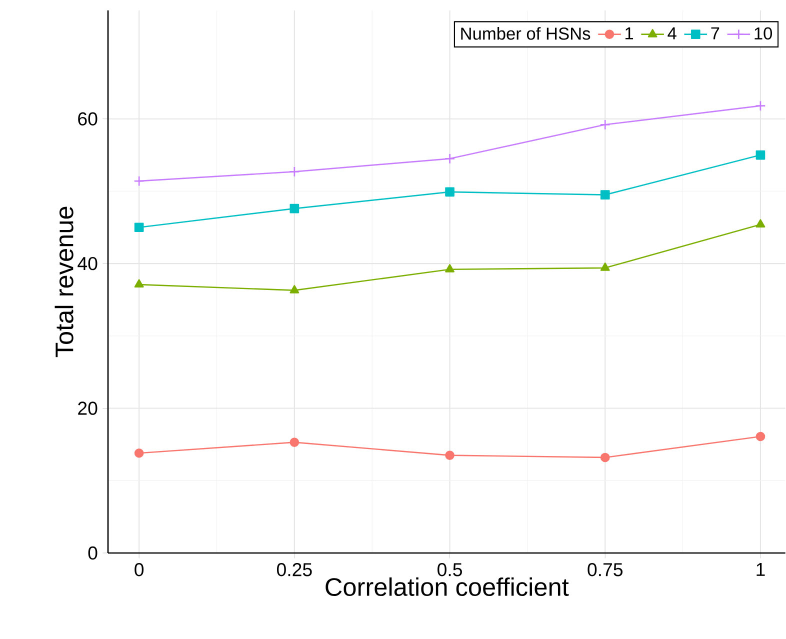  What do you see at coordinates (447, 586) in the screenshot?
I see `x-axis-title: Correlation coefficient` at bounding box center [447, 586].